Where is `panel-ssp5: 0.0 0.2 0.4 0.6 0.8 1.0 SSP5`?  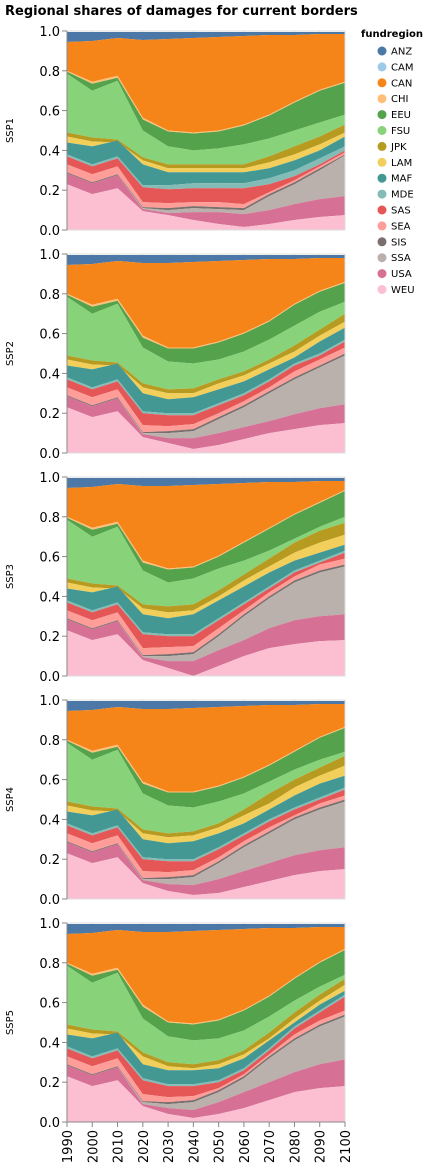 panel-ssp5: 0.0 0.2 0.4 0.6 0.8 1.0 SSP5 is located at coordinates (175, 1024).